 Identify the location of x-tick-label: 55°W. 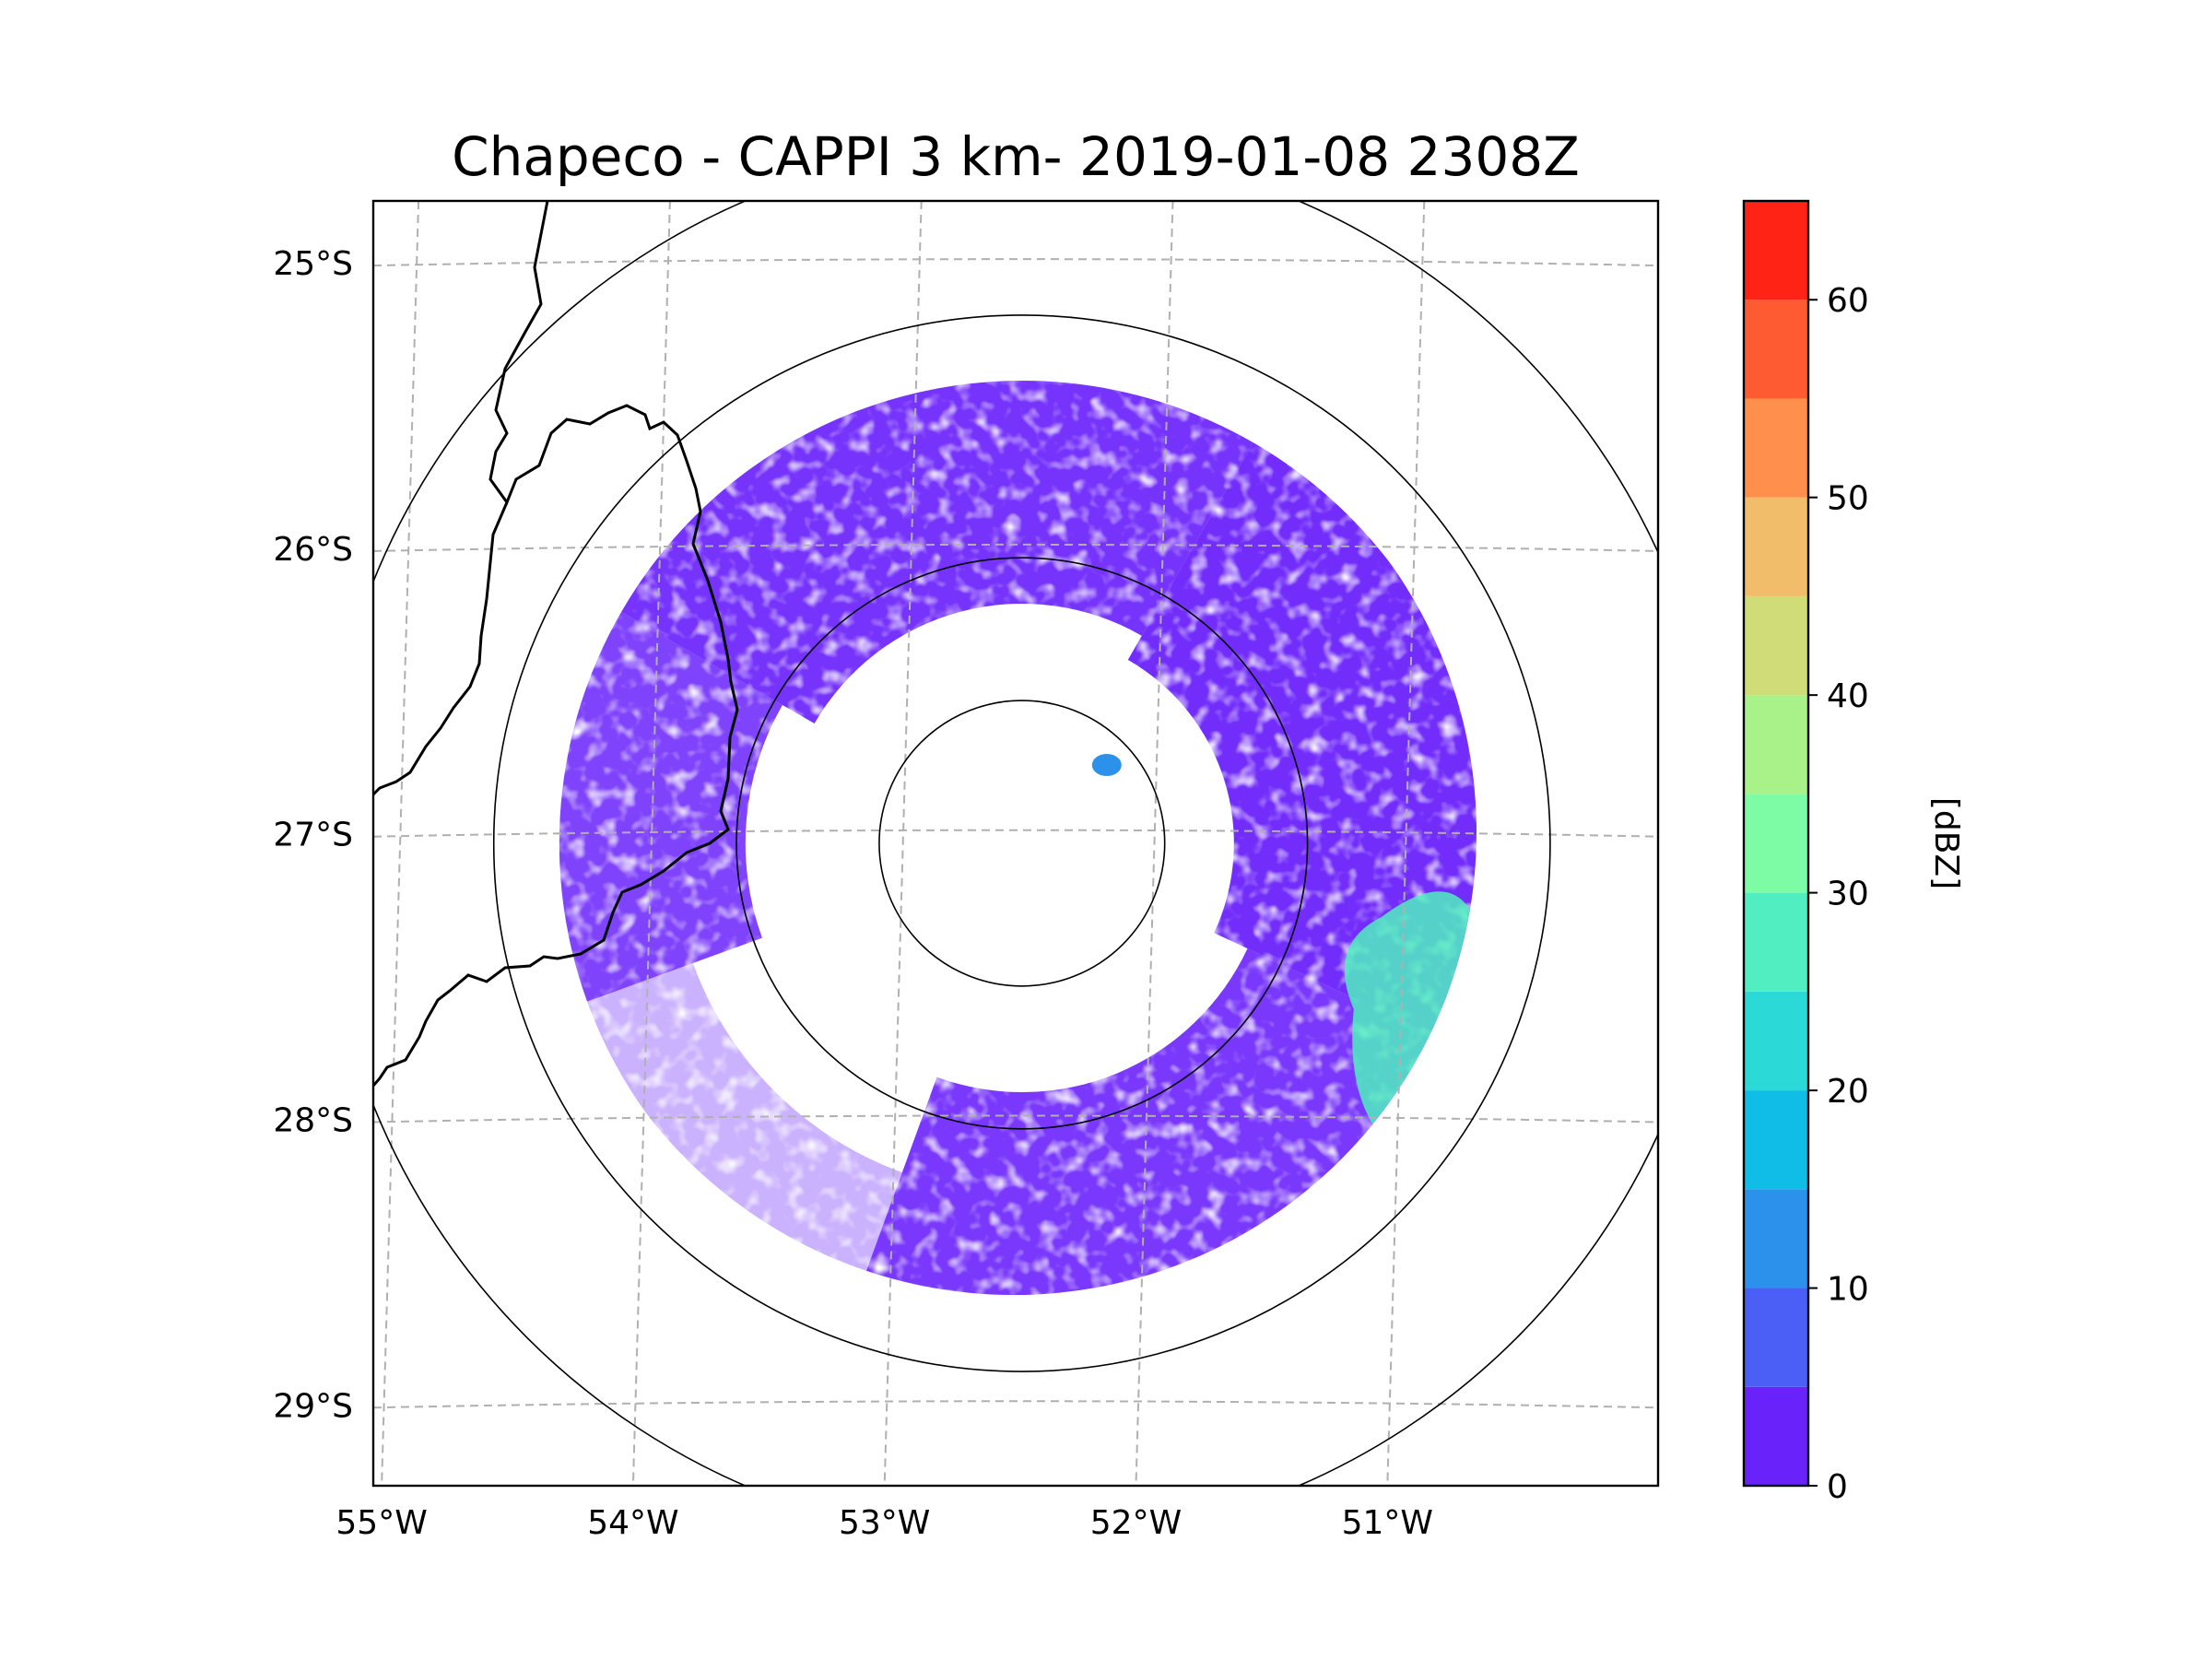
(381, 1523).